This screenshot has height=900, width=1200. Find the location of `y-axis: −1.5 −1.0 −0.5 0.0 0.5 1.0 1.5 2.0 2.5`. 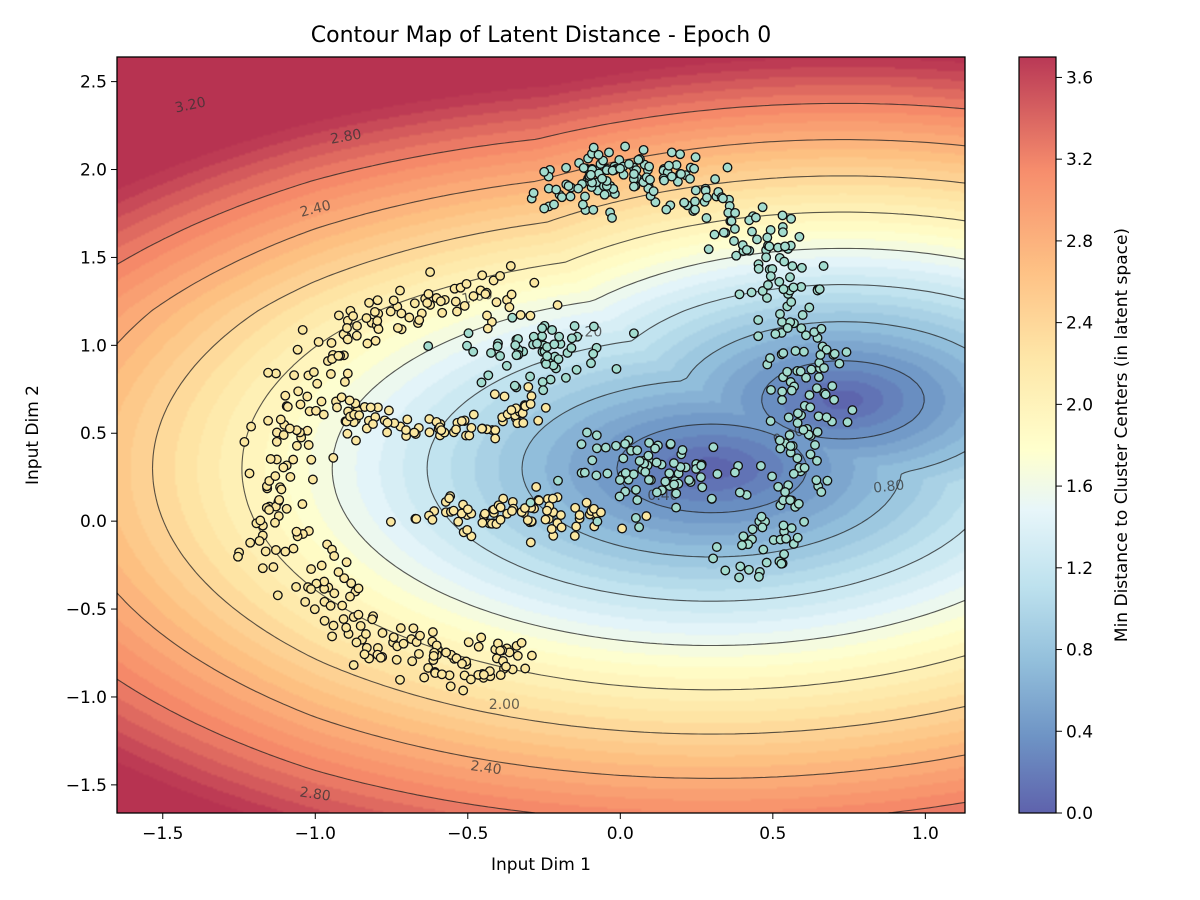

y-axis: −1.5 −1.0 −0.5 0.0 0.5 1.0 1.5 2.0 2.5 is located at coordinates (91, 434).